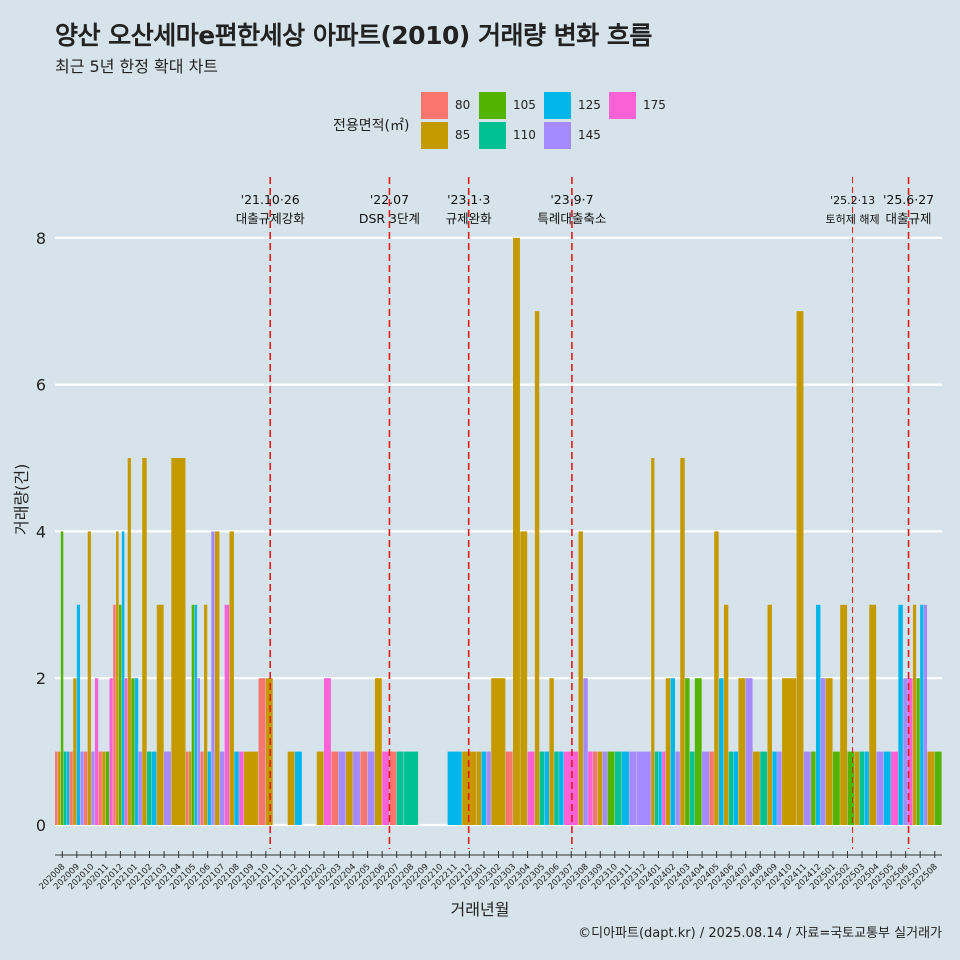 The height and width of the screenshot is (960, 960). Describe the element at coordinates (41, 385) in the screenshot. I see `y-tick-label-6: 6` at that location.